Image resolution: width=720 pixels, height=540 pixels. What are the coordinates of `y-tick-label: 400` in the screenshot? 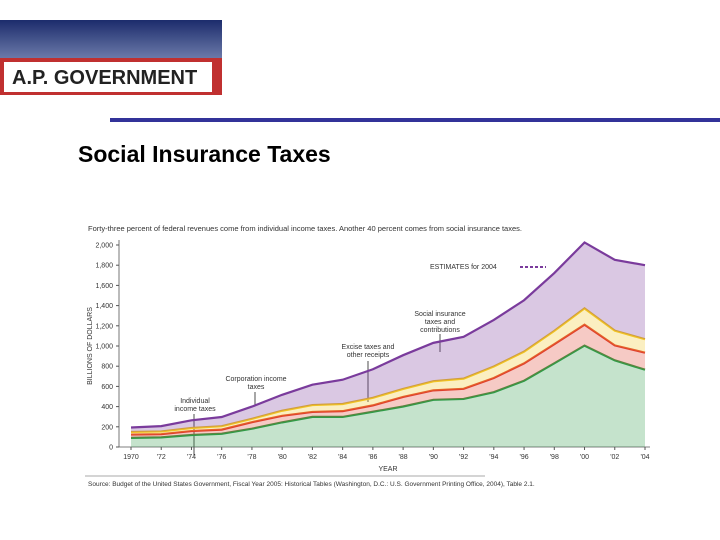 It's located at (107, 407).